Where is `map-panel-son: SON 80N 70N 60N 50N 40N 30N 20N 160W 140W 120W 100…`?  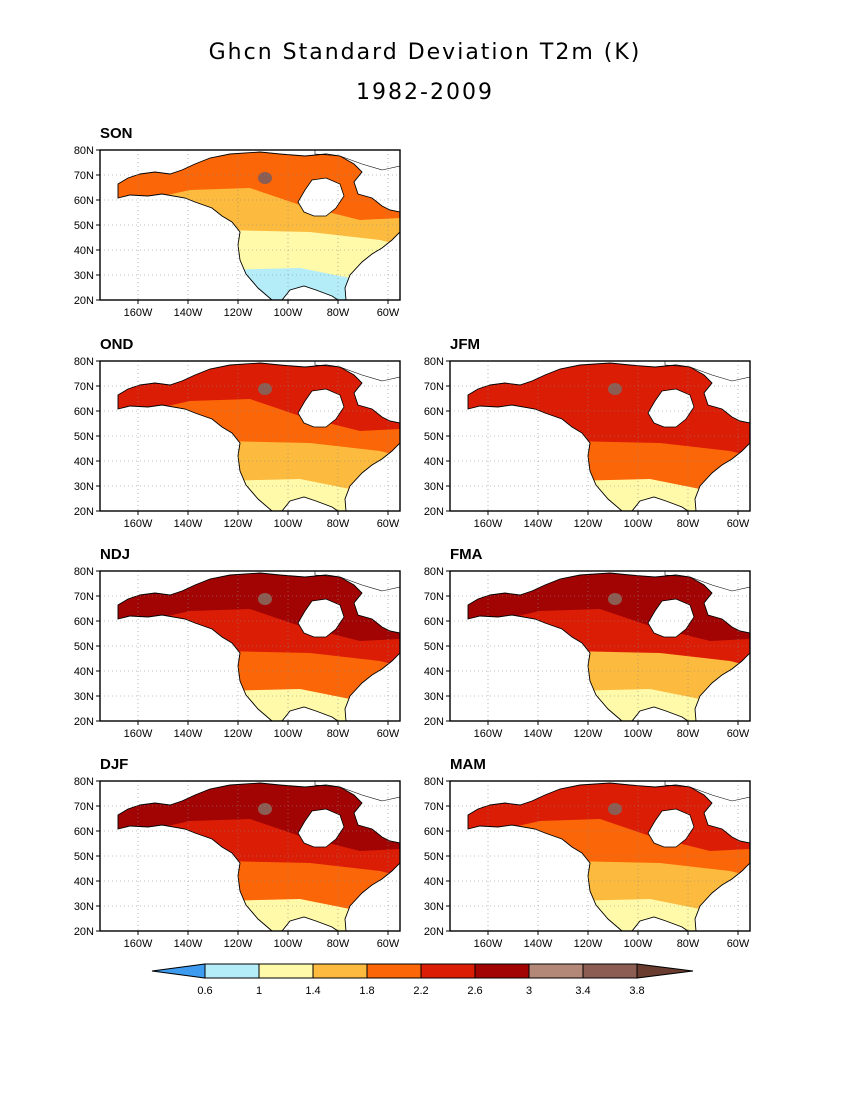
map-panel-son: SON 80N 70N 60N 50N 40N 30N 20N 160W 140W 120W 100… is located at coordinates (240, 235).